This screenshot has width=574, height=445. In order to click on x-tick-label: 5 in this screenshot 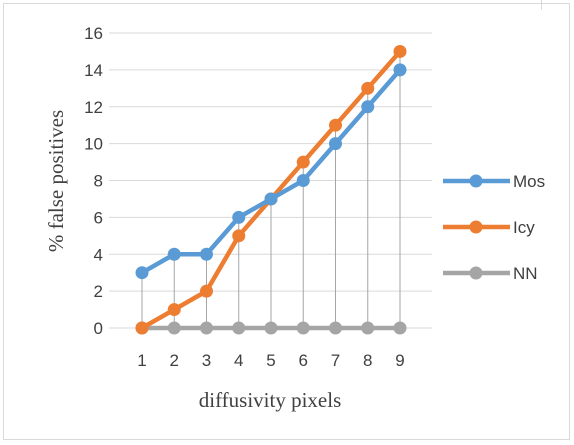, I will do `click(270, 360)`.